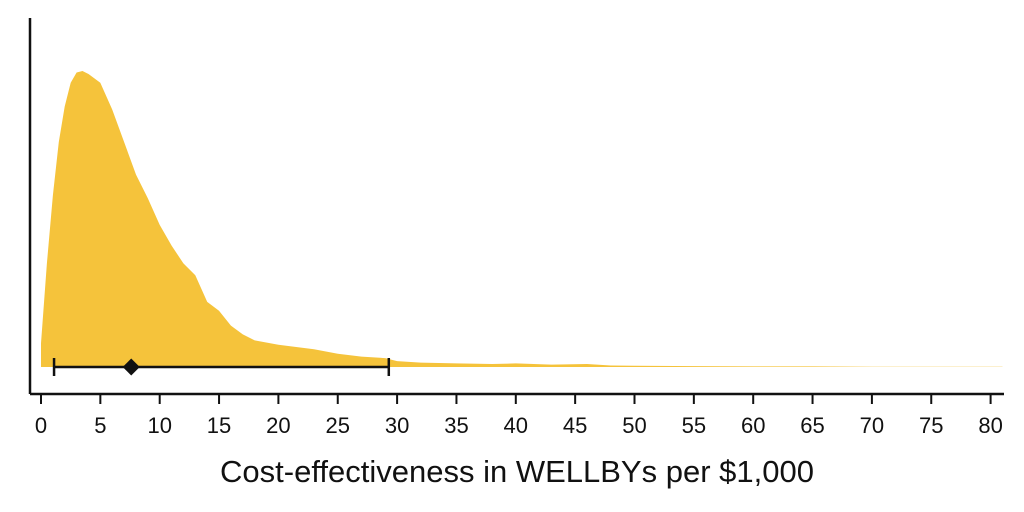 The image size is (1024, 512). Describe the element at coordinates (872, 425) in the screenshot. I see `x-tick-label: 70` at that location.